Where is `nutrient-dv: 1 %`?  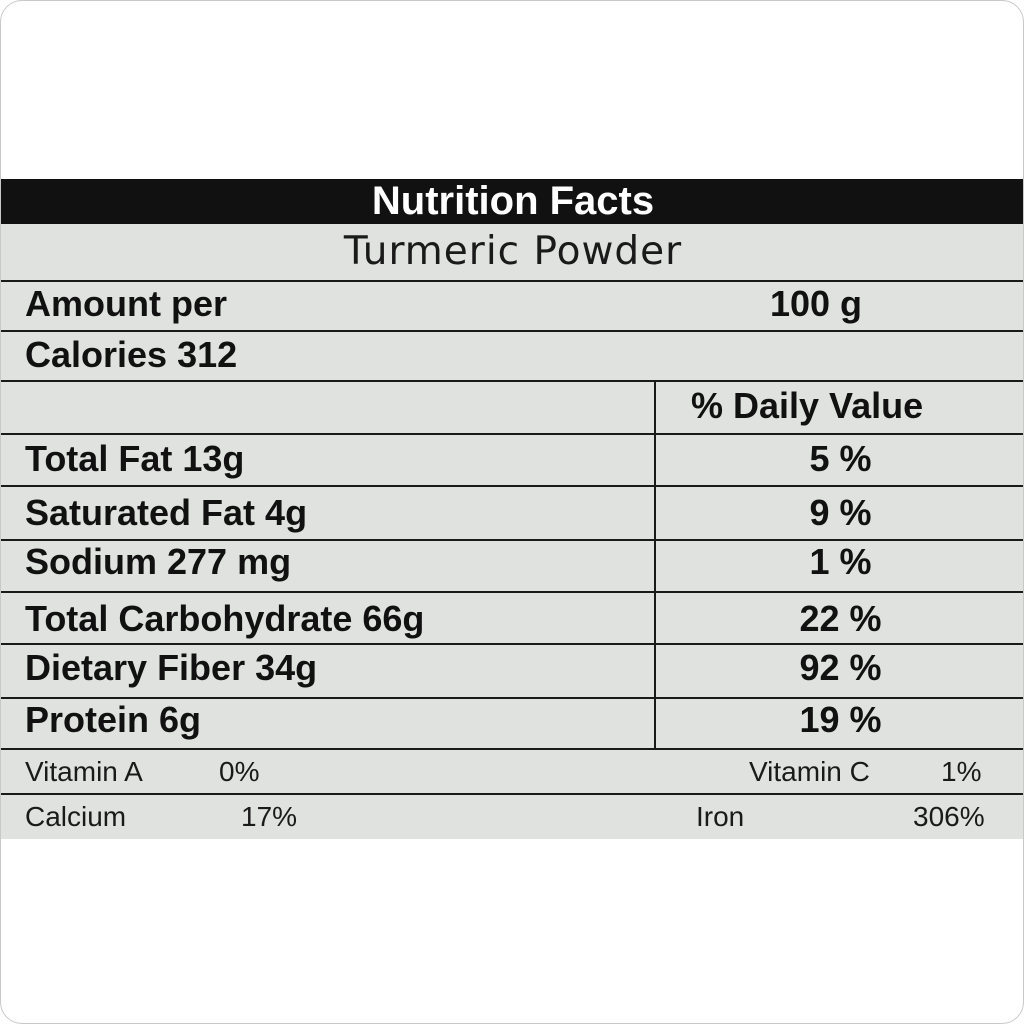 nutrient-dv: 1 % is located at coordinates (840, 561).